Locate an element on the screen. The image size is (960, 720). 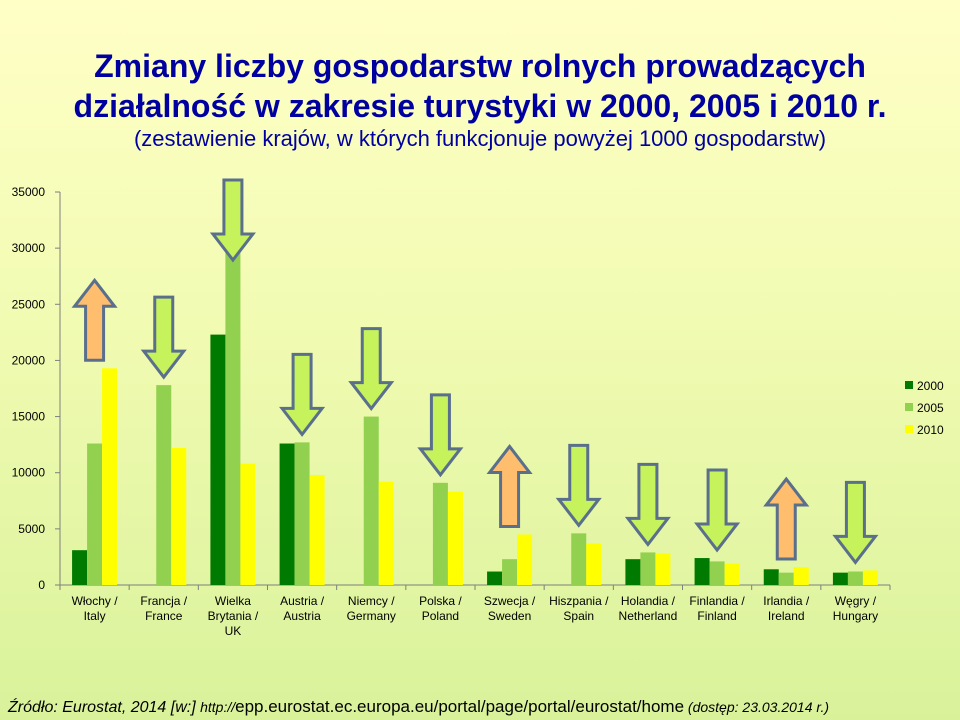
category-label: Niemcy / is located at coordinates (371, 601).